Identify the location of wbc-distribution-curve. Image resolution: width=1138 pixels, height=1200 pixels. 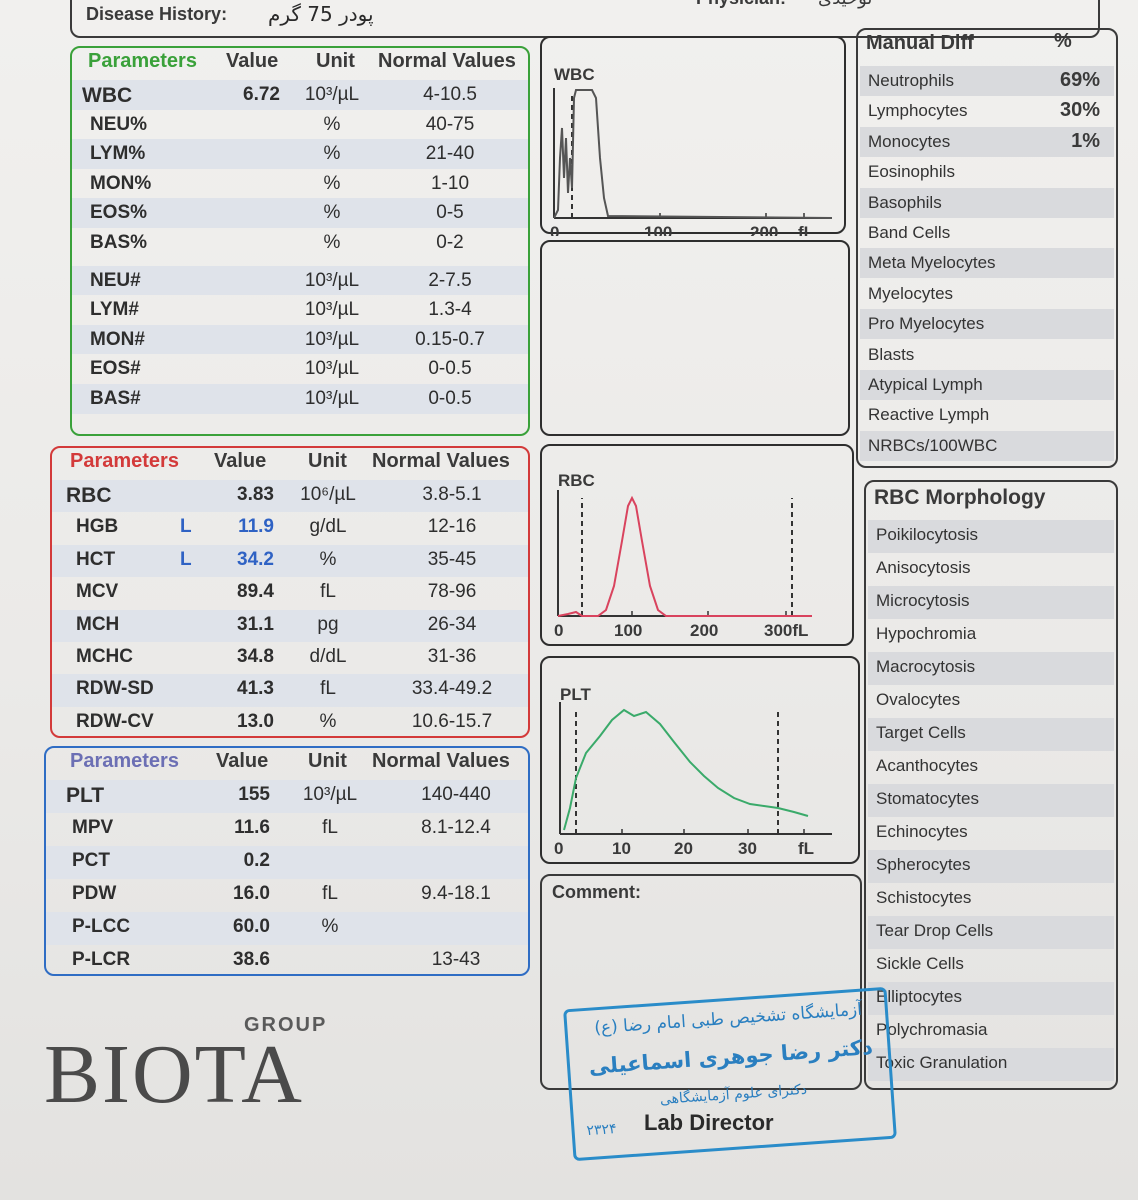
(693, 154).